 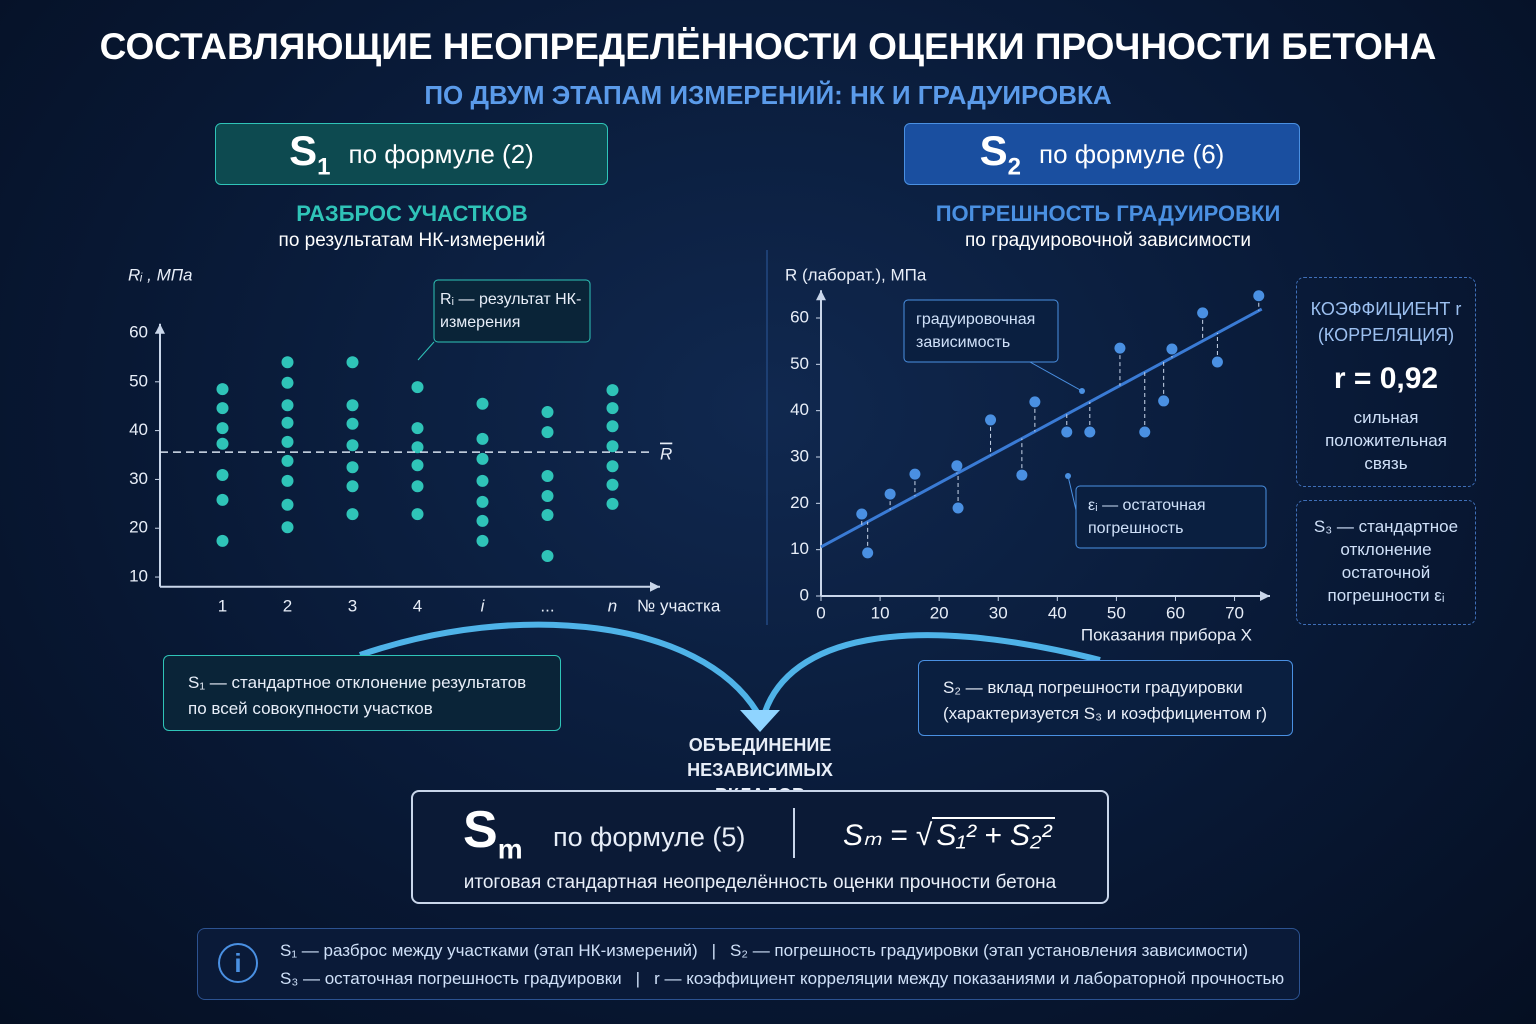 What do you see at coordinates (1014, 167) in the screenshot?
I see `subscript: 2` at bounding box center [1014, 167].